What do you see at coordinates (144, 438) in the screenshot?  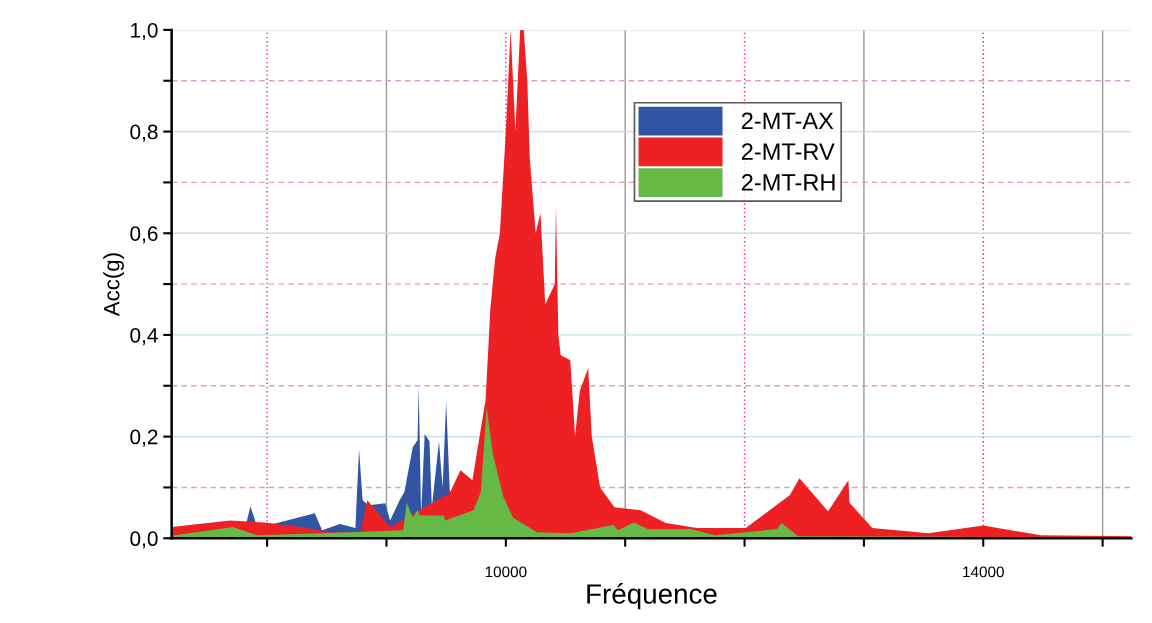 I see `y-tick-label: 0,2` at bounding box center [144, 438].